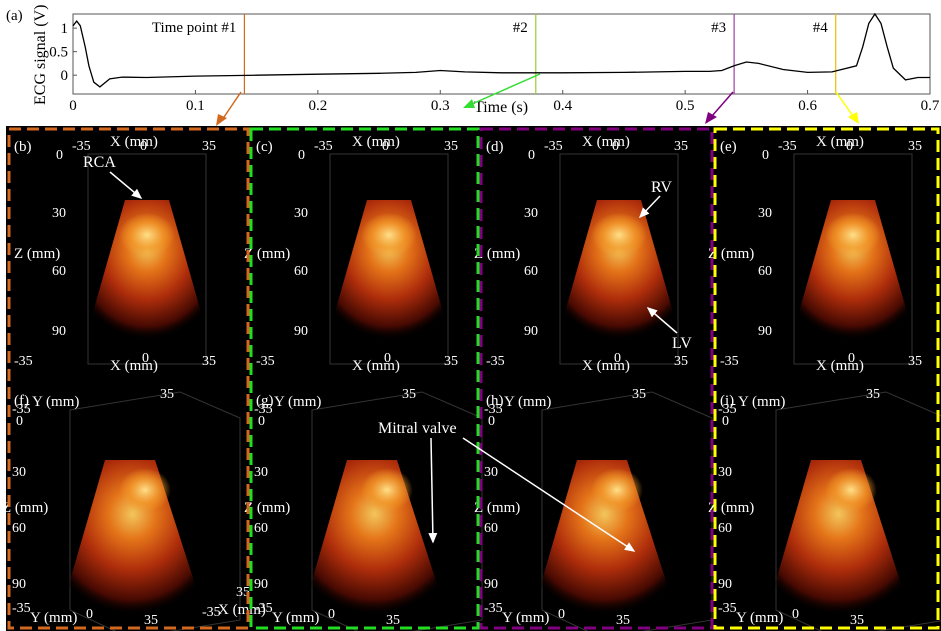 This screenshot has width=941, height=631. I want to click on panel-label: (h), so click(495, 401).